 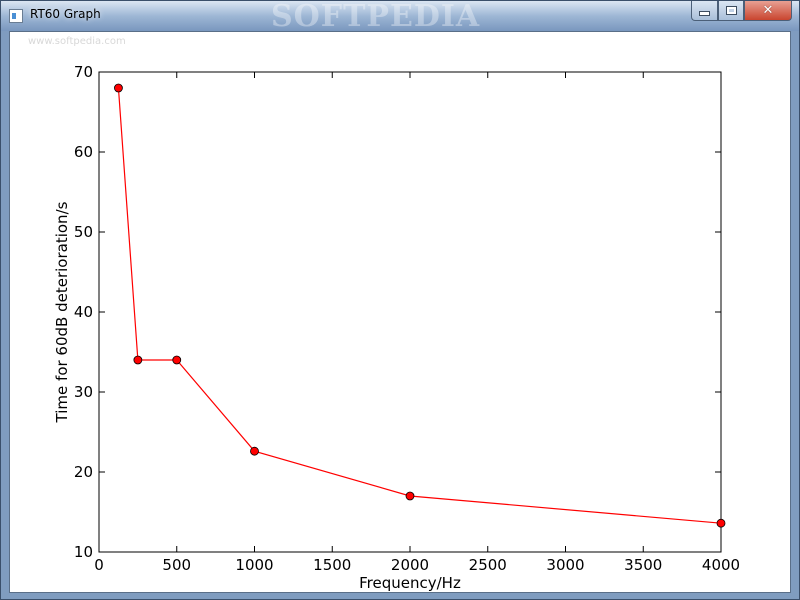 I want to click on y-tick-label: 40, so click(x=83, y=312).